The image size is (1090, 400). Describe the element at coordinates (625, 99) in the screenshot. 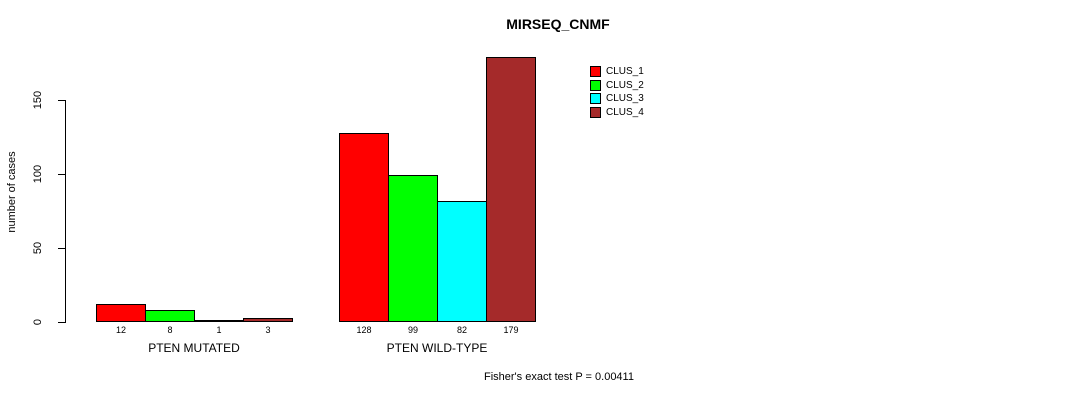

I see `legend-label: CLUS_3` at that location.